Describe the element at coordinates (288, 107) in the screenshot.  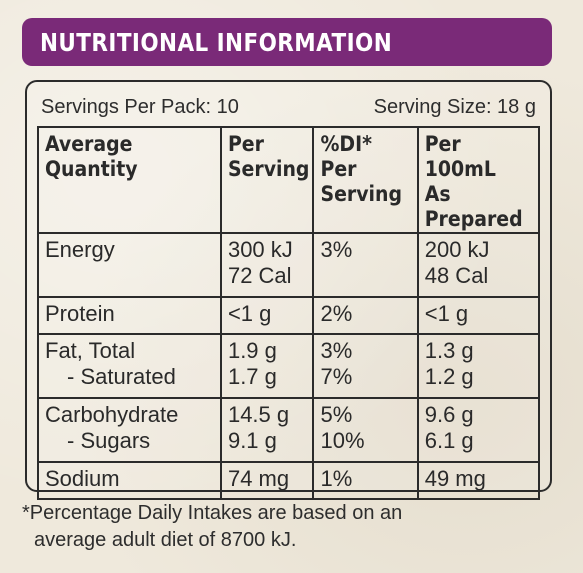
I see `serving-info: Servings Per Pack: 10 Serving Size: 18 g` at that location.